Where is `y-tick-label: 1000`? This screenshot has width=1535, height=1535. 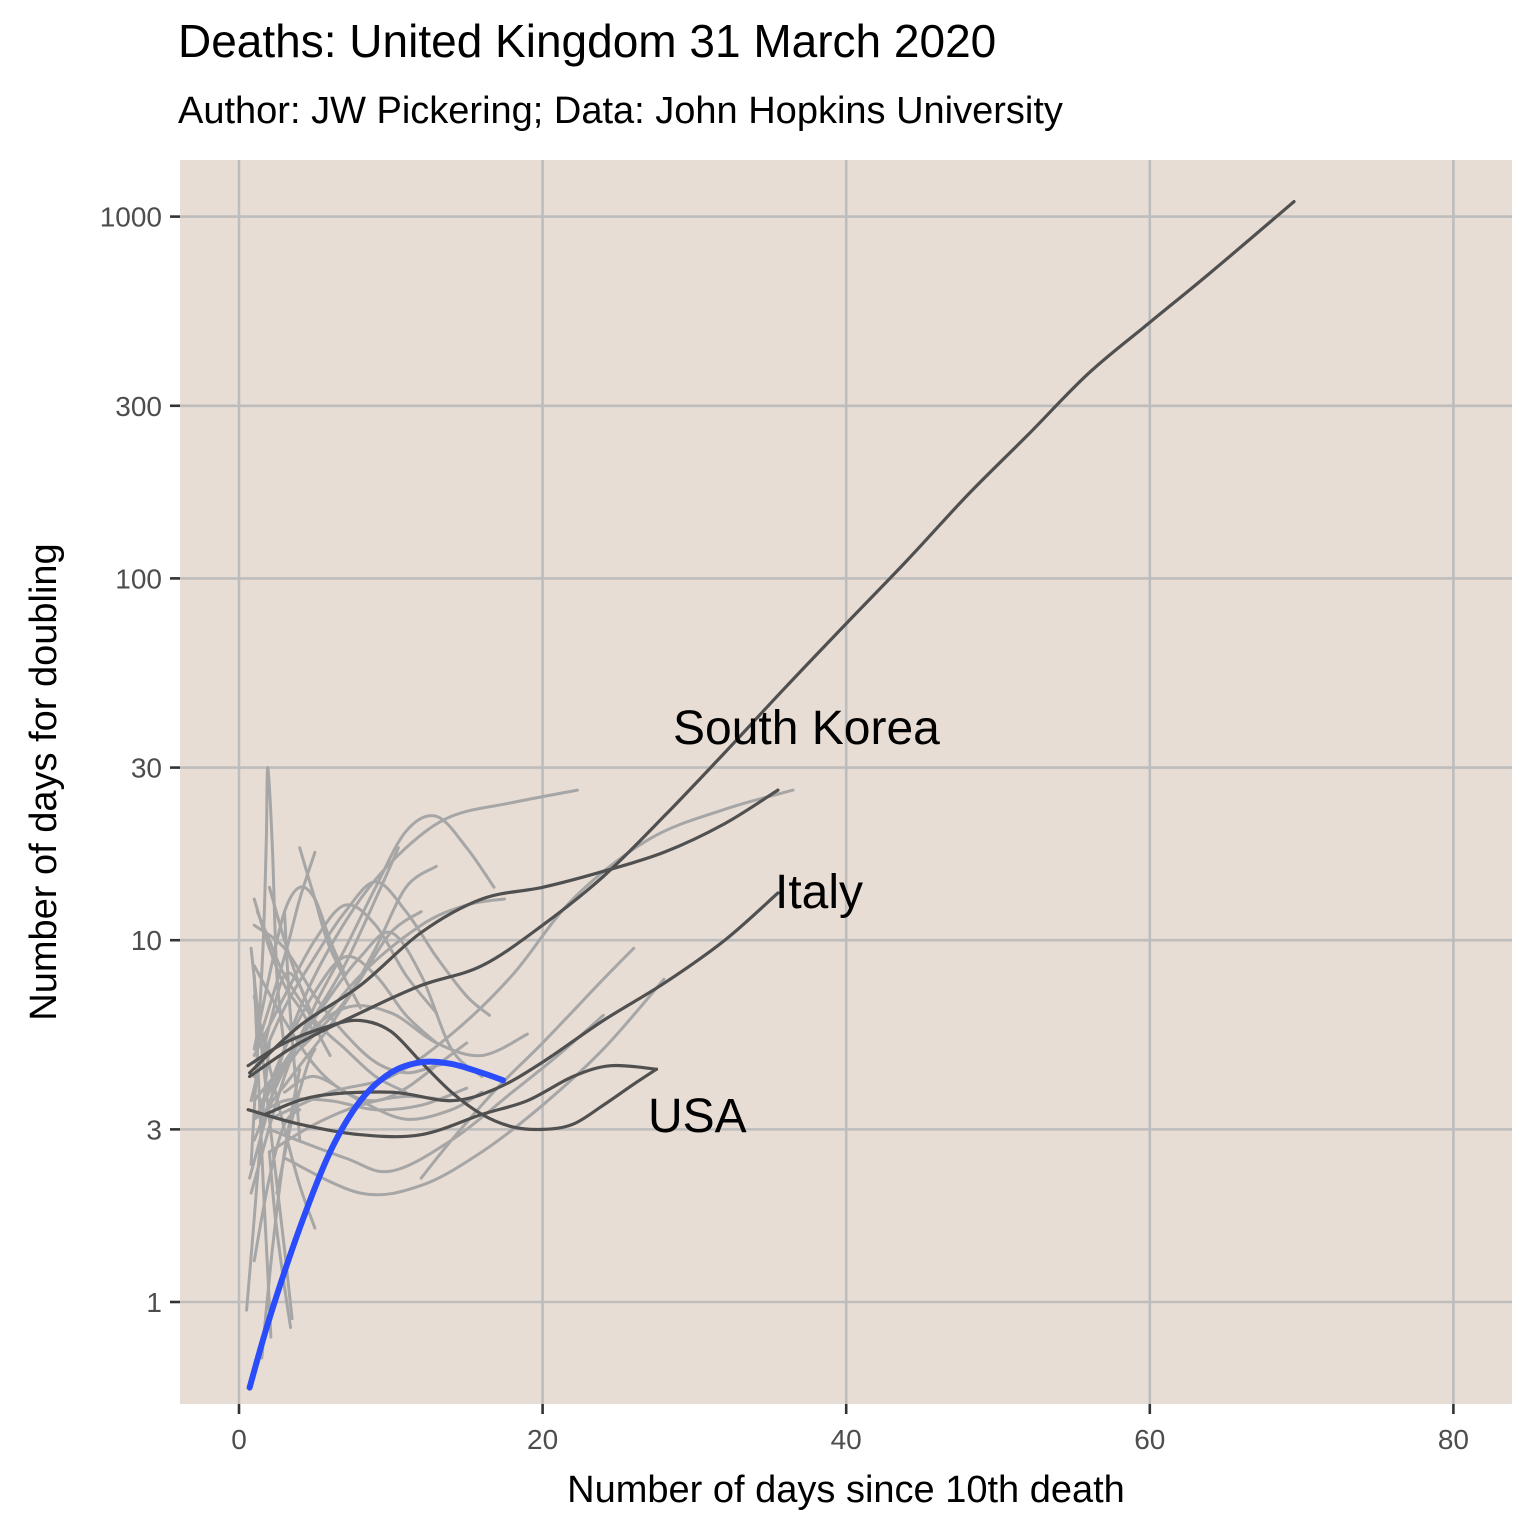 y-tick-label: 1000 is located at coordinates (131, 217).